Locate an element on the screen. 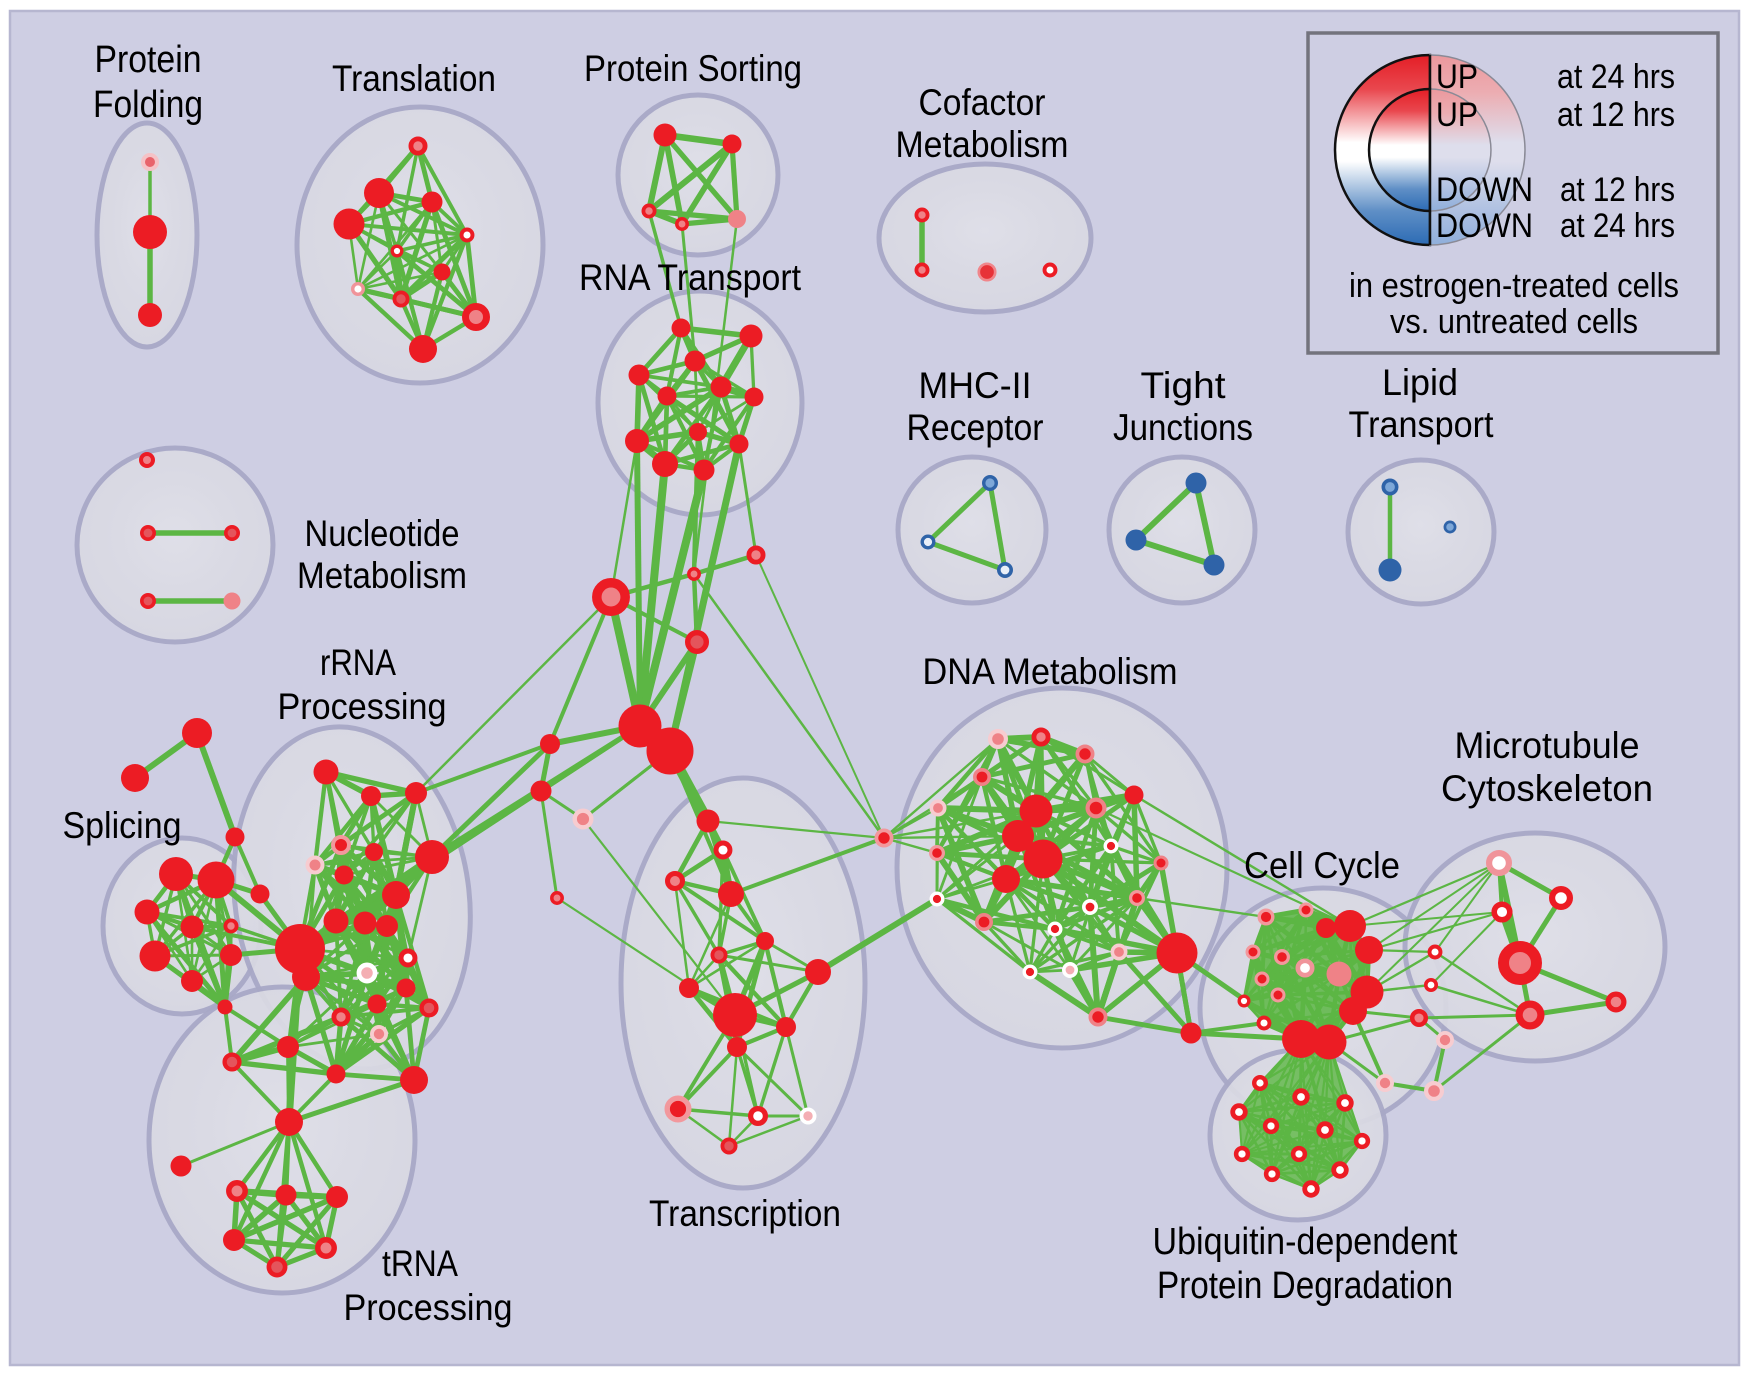 The width and height of the screenshot is (1750, 1376). svg-text: DNA Metabolism is located at coordinates (1050, 671).